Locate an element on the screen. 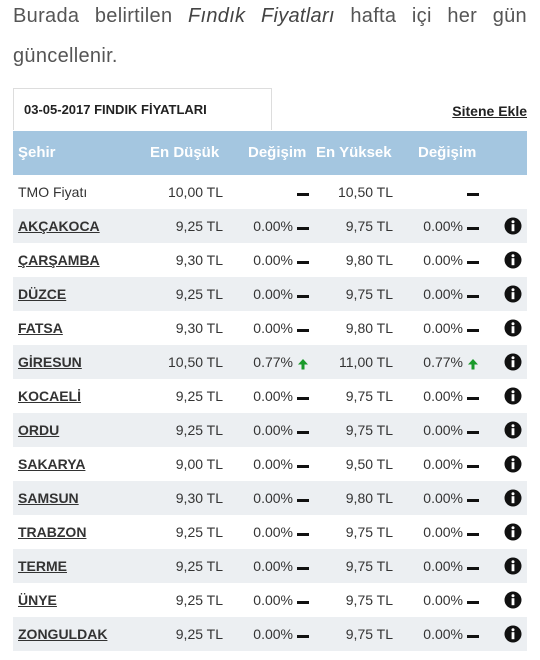 The image size is (540, 660). city-name: FATSA is located at coordinates (40, 328).